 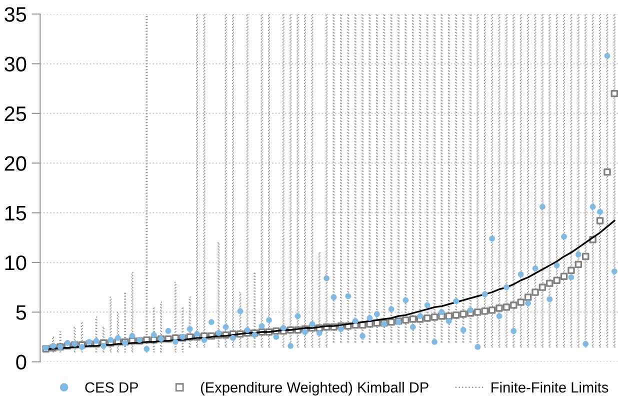 What do you see at coordinates (15, 213) in the screenshot?
I see `y-tick-label: 15` at bounding box center [15, 213].